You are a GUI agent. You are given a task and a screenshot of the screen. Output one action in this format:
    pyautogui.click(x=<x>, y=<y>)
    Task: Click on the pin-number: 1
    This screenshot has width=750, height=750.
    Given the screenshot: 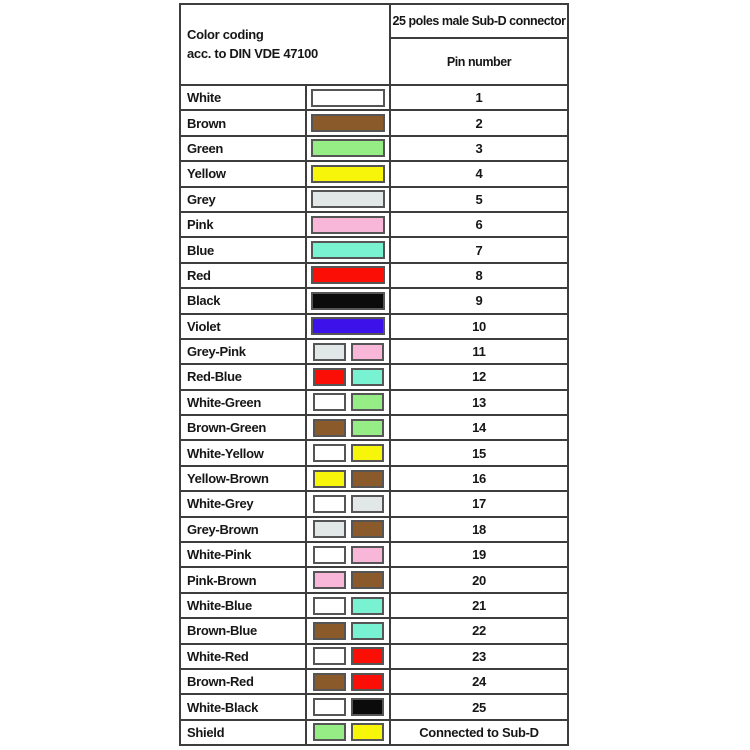 What is the action you would take?
    pyautogui.click(x=479, y=97)
    